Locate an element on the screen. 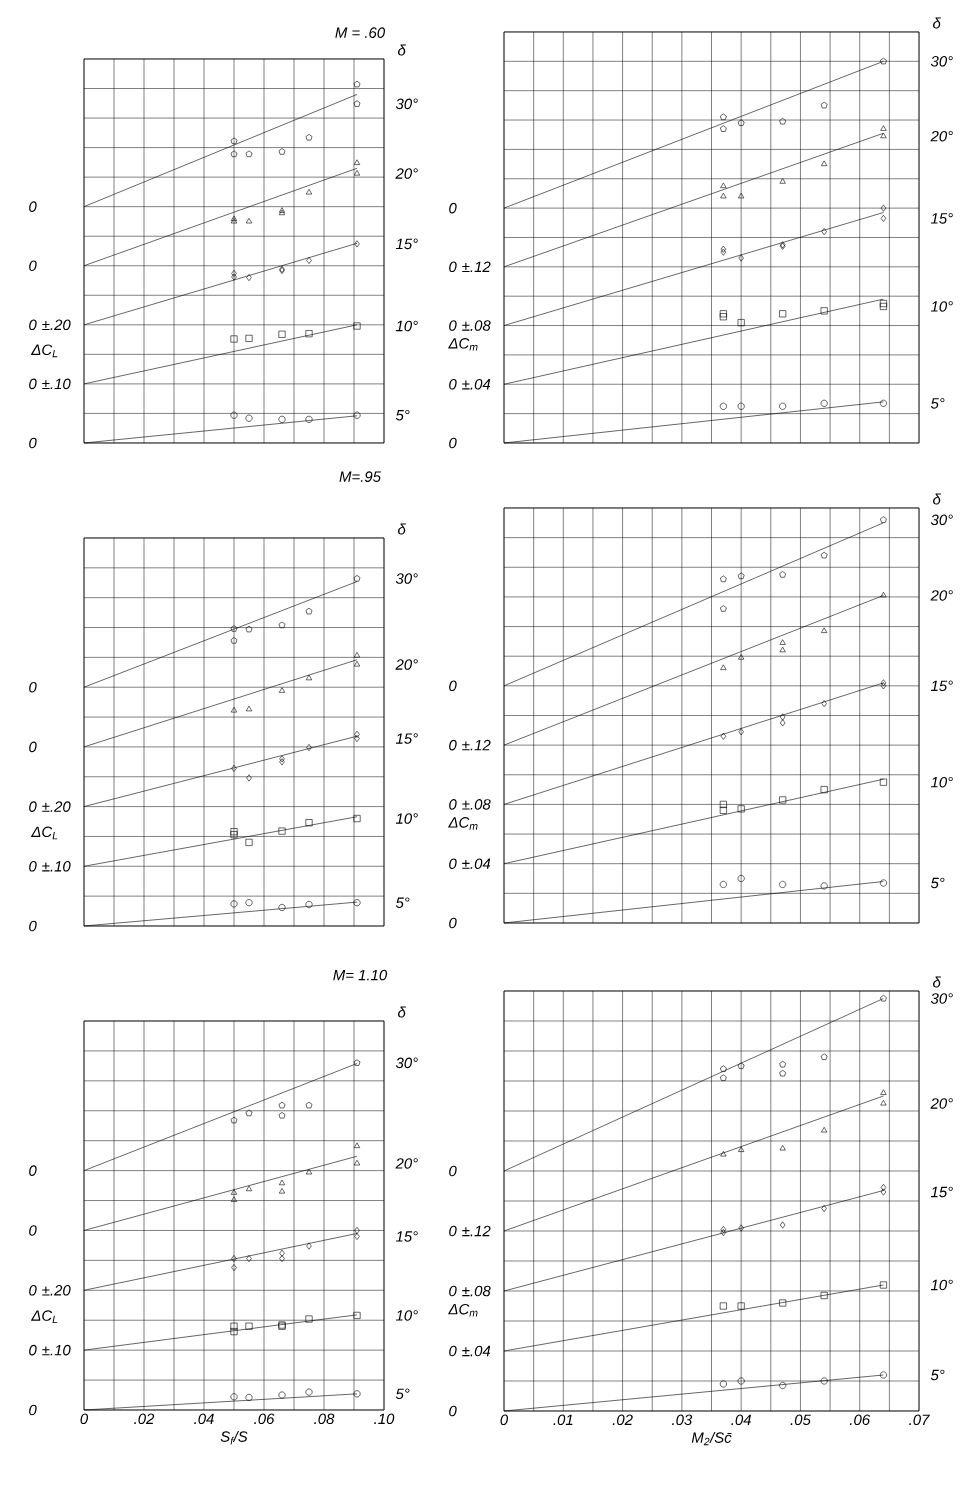  text: 20° is located at coordinates (406, 1163).